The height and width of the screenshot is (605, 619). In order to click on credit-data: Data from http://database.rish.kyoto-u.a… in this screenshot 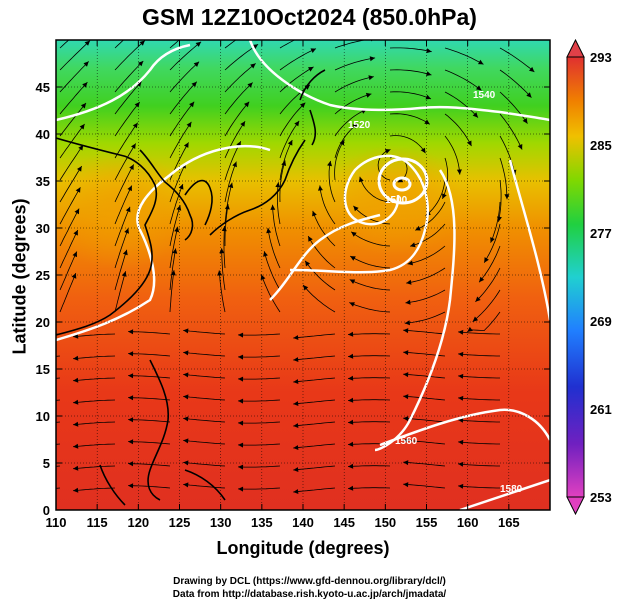, I will do `click(309, 594)`.